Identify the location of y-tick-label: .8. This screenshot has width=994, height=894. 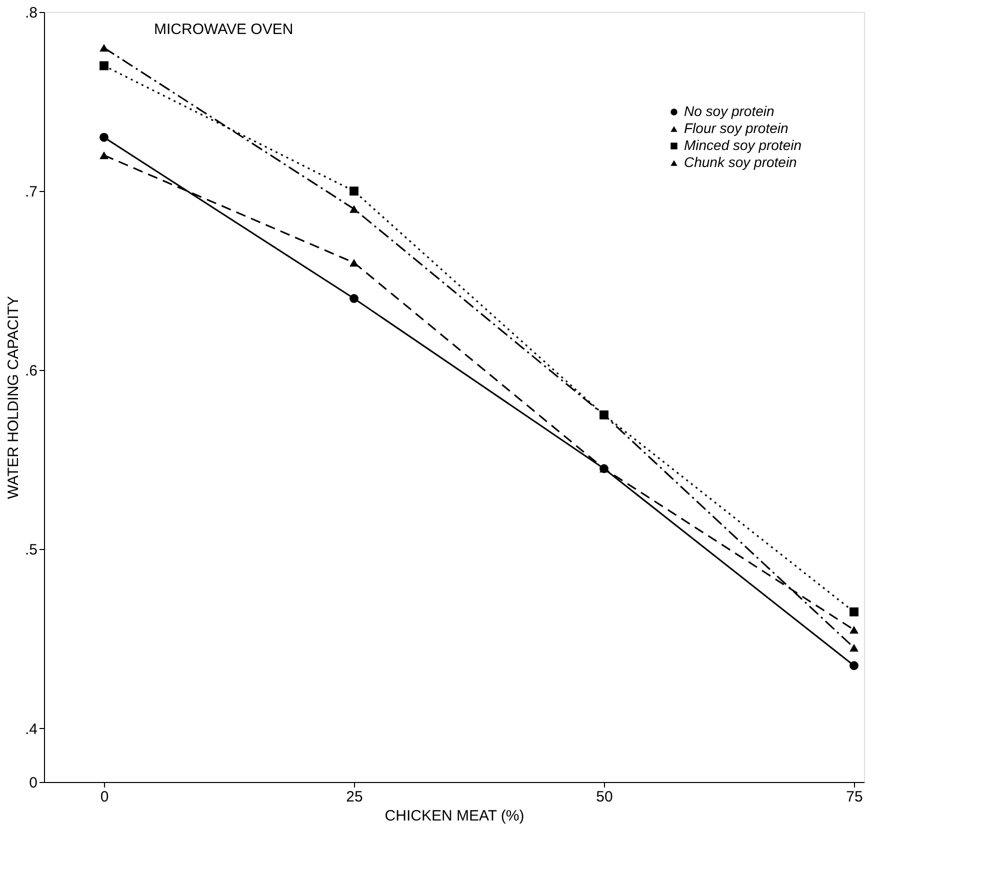
(31, 13).